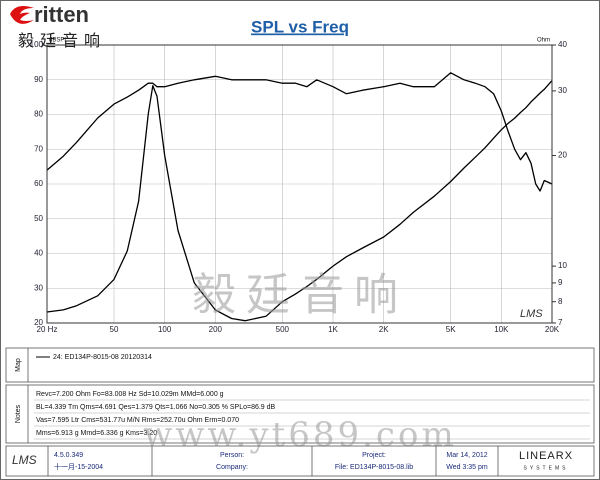 The height and width of the screenshot is (480, 600). What do you see at coordinates (560, 322) in the screenshot?
I see `y2-tick-label: 7` at bounding box center [560, 322].